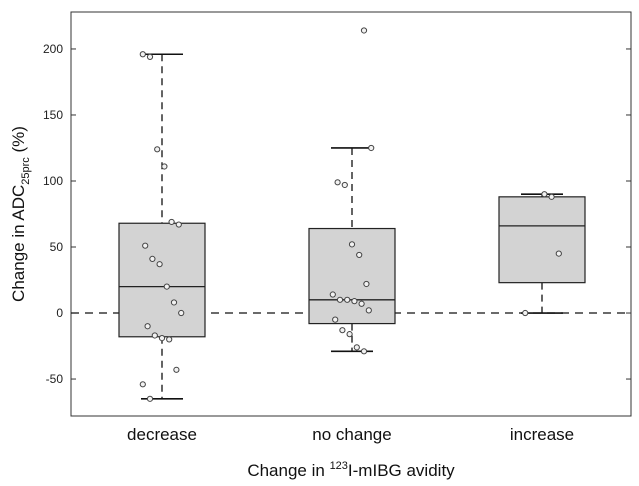  What do you see at coordinates (55, 379) in the screenshot?
I see `y-tick-label-0: -50` at bounding box center [55, 379].